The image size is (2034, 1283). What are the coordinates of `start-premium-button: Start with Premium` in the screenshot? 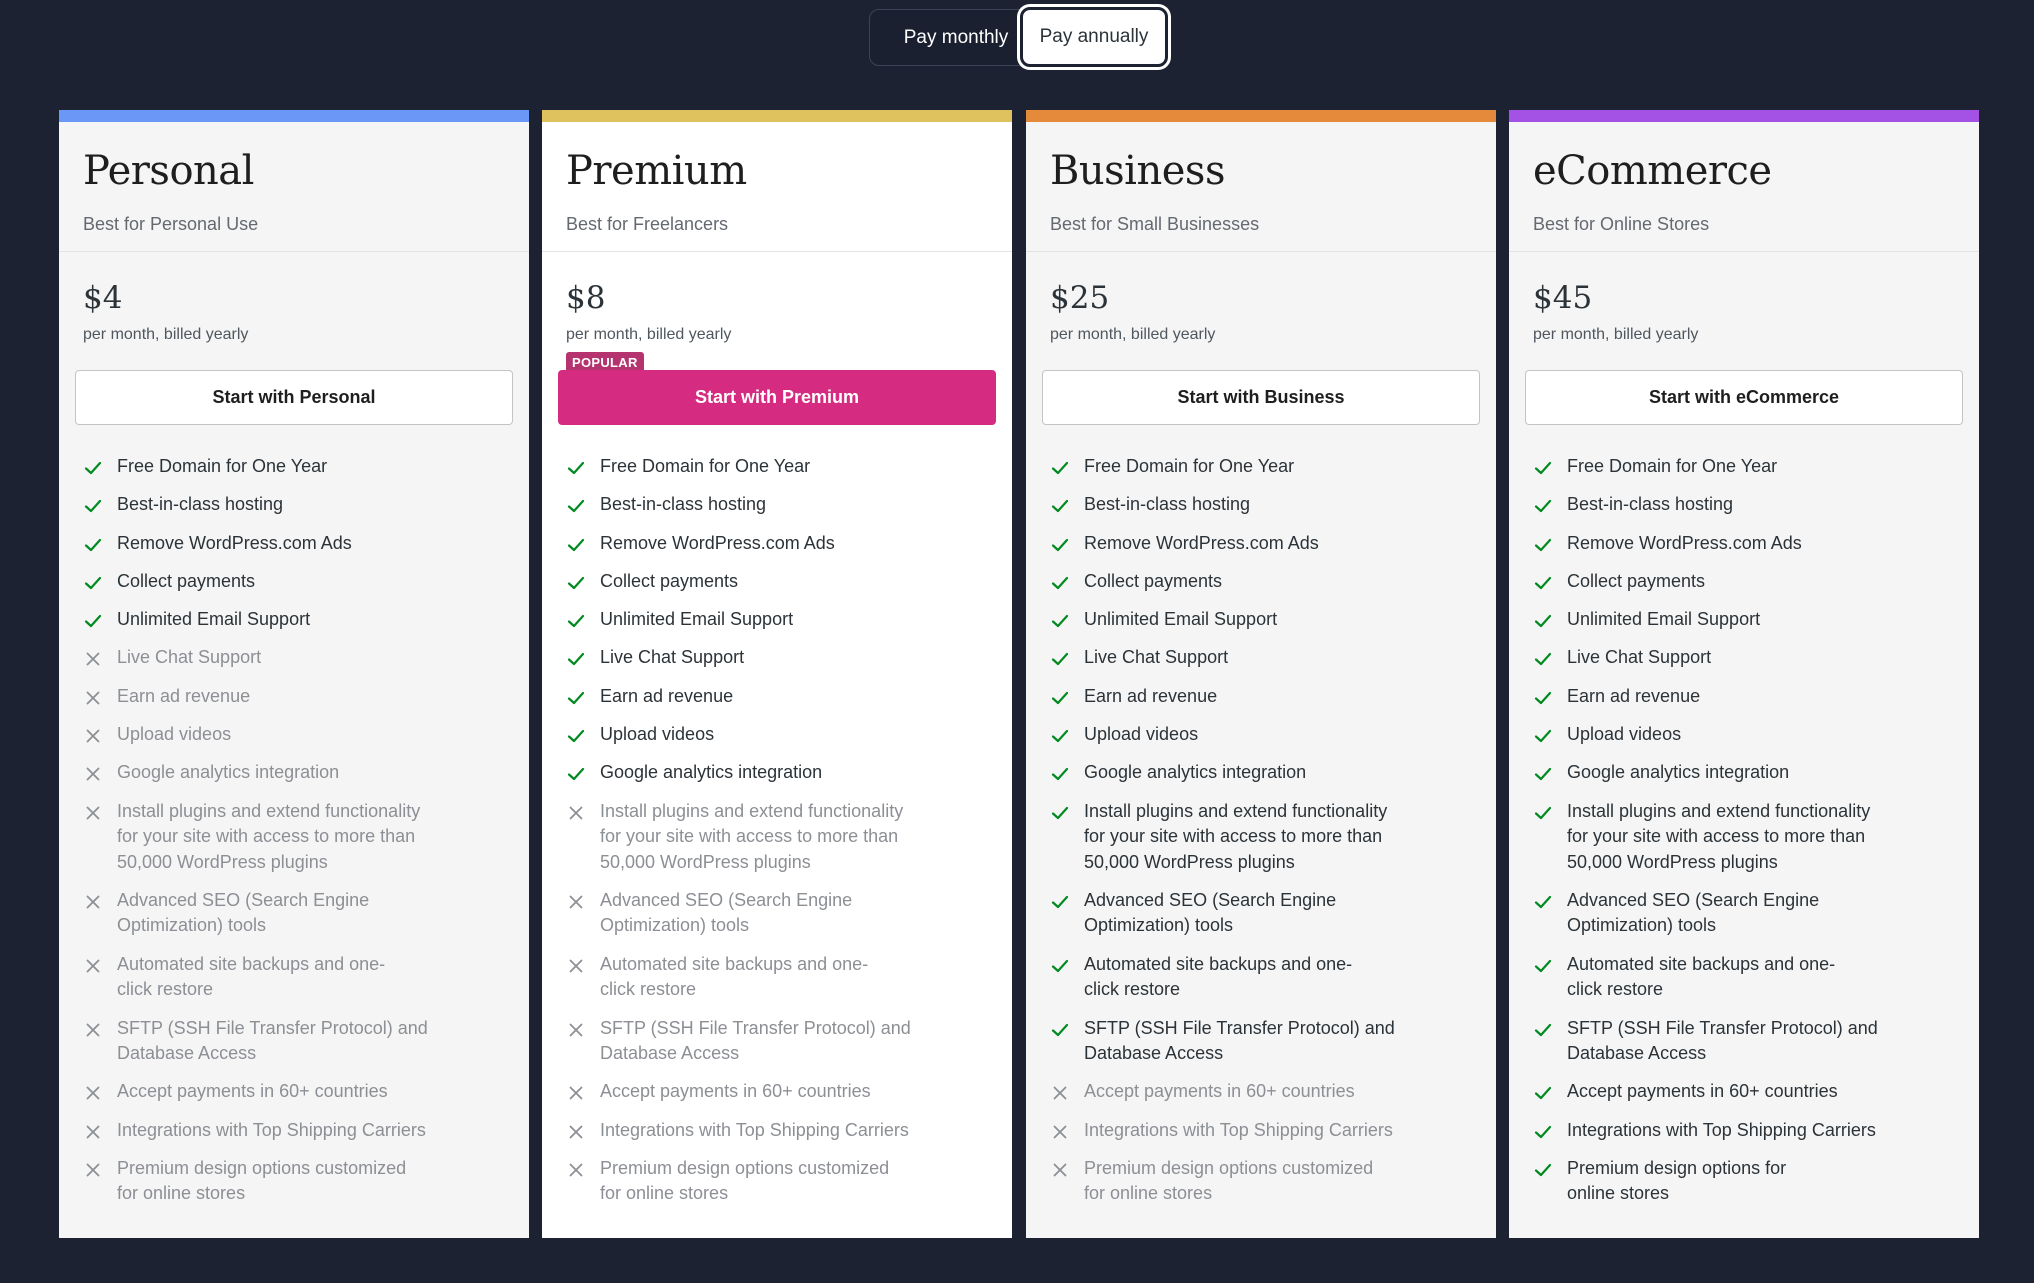 It's located at (777, 397).